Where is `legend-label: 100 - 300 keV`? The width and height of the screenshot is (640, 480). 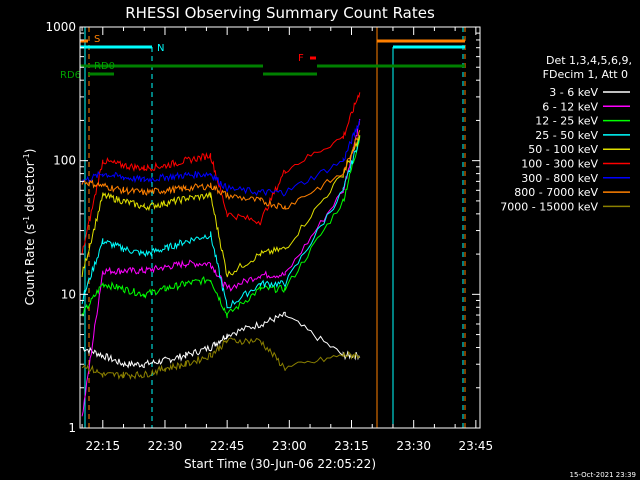 legend-label: 100 - 300 keV is located at coordinates (559, 164).